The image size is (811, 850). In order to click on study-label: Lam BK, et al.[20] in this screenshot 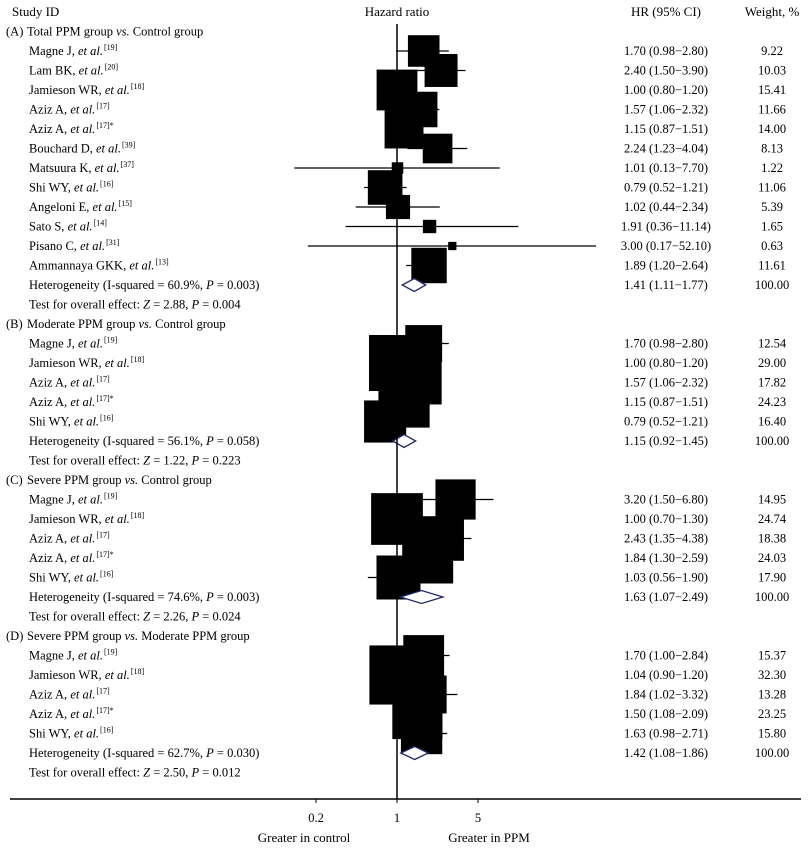, I will do `click(73, 70)`.